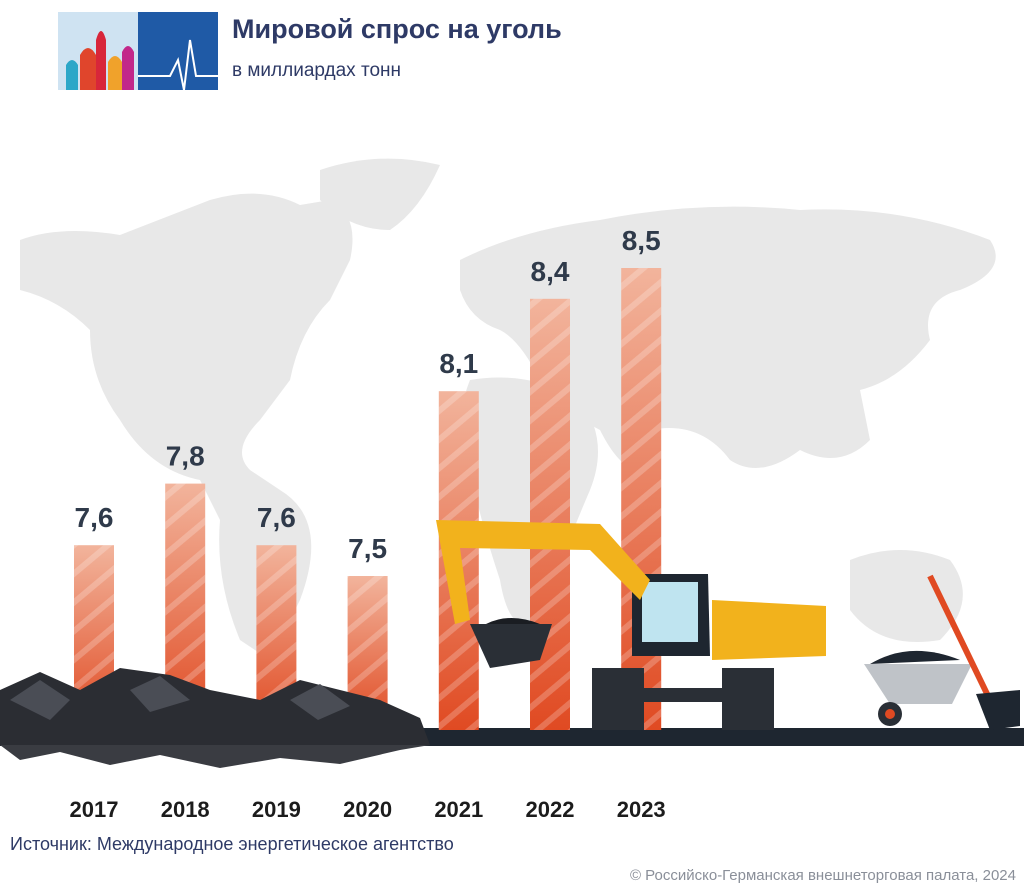 This screenshot has height=893, width=1024. Describe the element at coordinates (641, 240) in the screenshot. I see `value-label: 8,5` at that location.